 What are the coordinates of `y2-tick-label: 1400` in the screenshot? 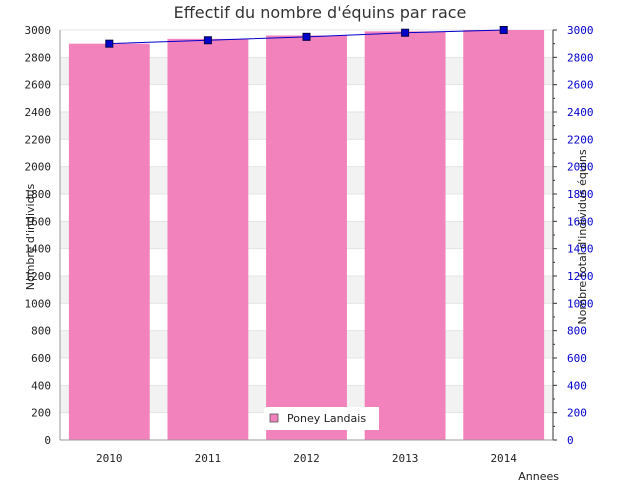 It's located at (580, 249).